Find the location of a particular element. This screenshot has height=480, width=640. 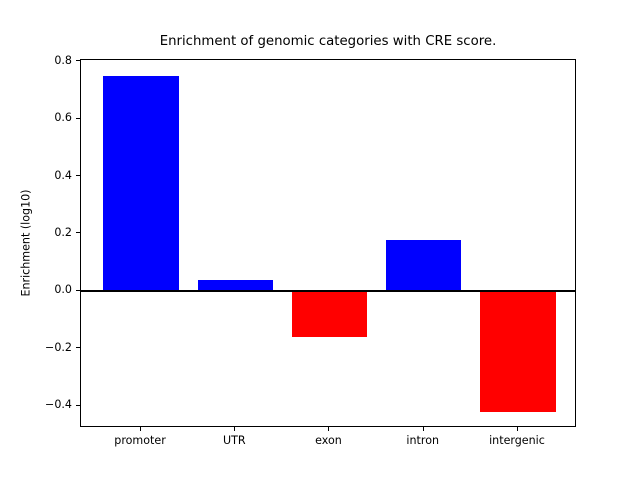

y-tick-label: 0.2 is located at coordinates (63, 232).